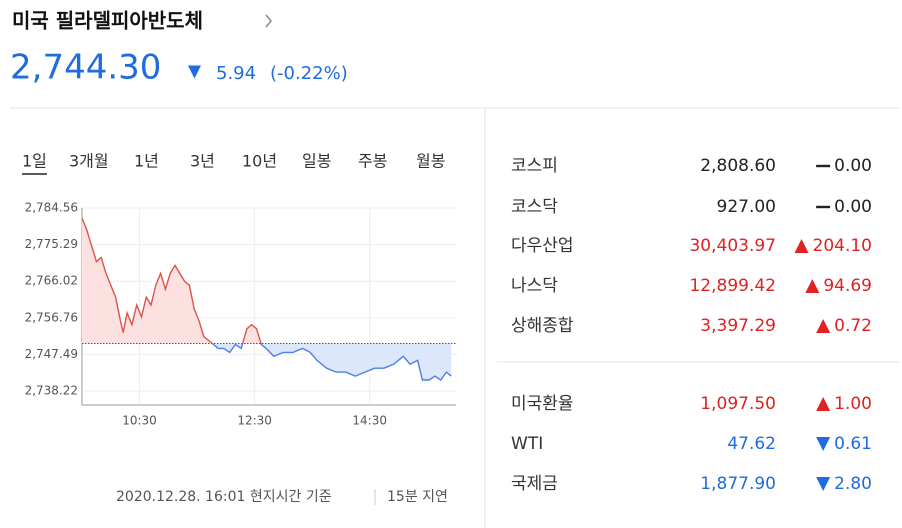 The width and height of the screenshot is (902, 528). What do you see at coordinates (751, 444) in the screenshot?
I see `market-value: 47.62` at bounding box center [751, 444].